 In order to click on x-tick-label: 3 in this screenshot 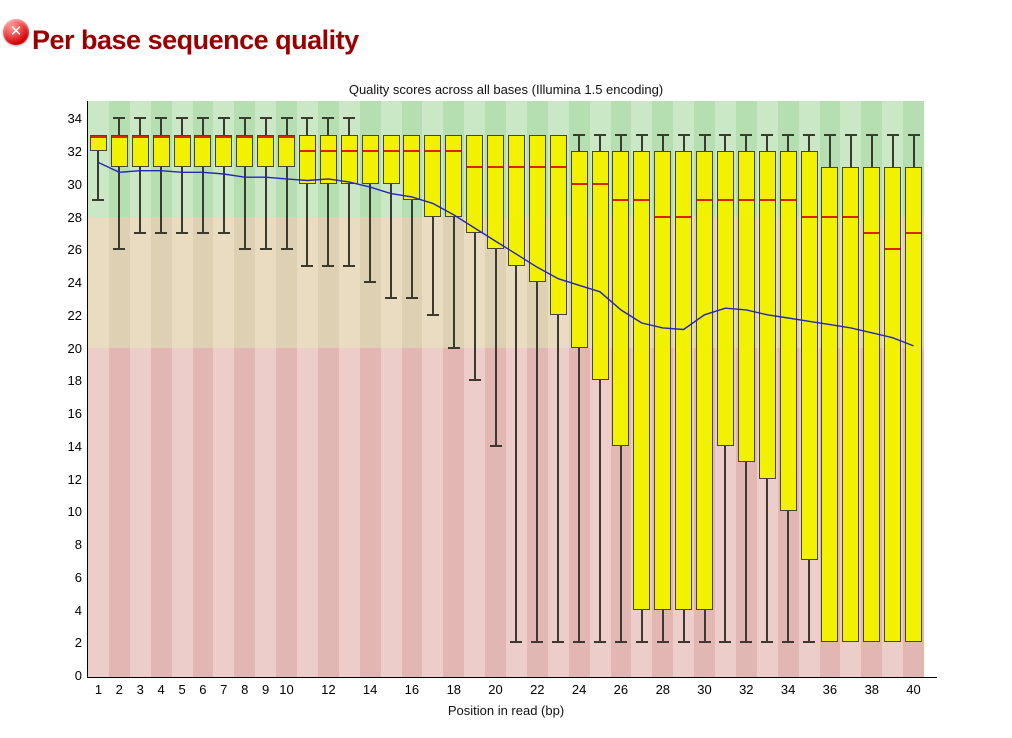, I will do `click(140, 689)`.